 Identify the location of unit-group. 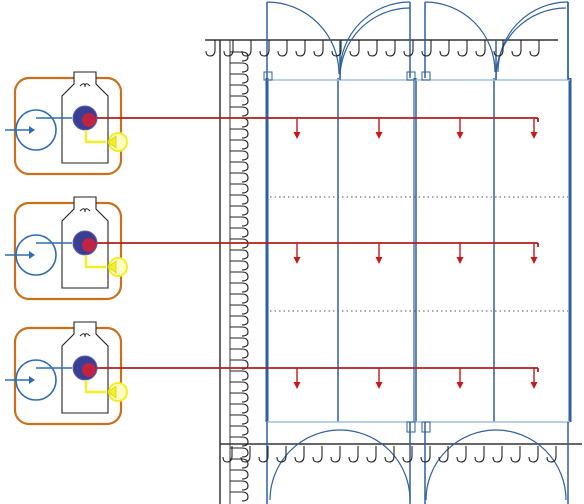
(66, 248).